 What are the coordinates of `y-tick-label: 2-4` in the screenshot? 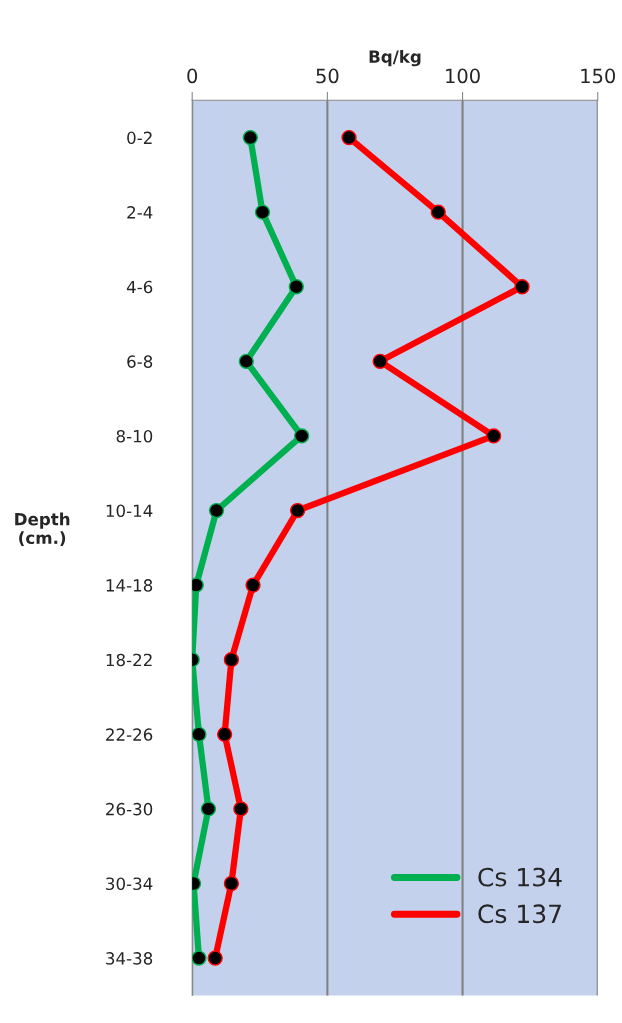 It's located at (140, 212).